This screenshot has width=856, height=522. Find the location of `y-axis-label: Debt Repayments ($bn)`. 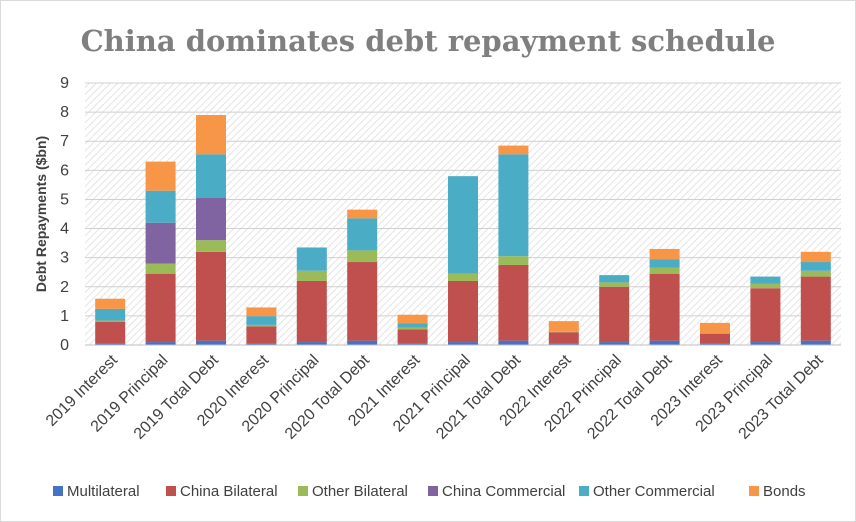

y-axis-label: Debt Repayments ($bn) is located at coordinates (41, 214).